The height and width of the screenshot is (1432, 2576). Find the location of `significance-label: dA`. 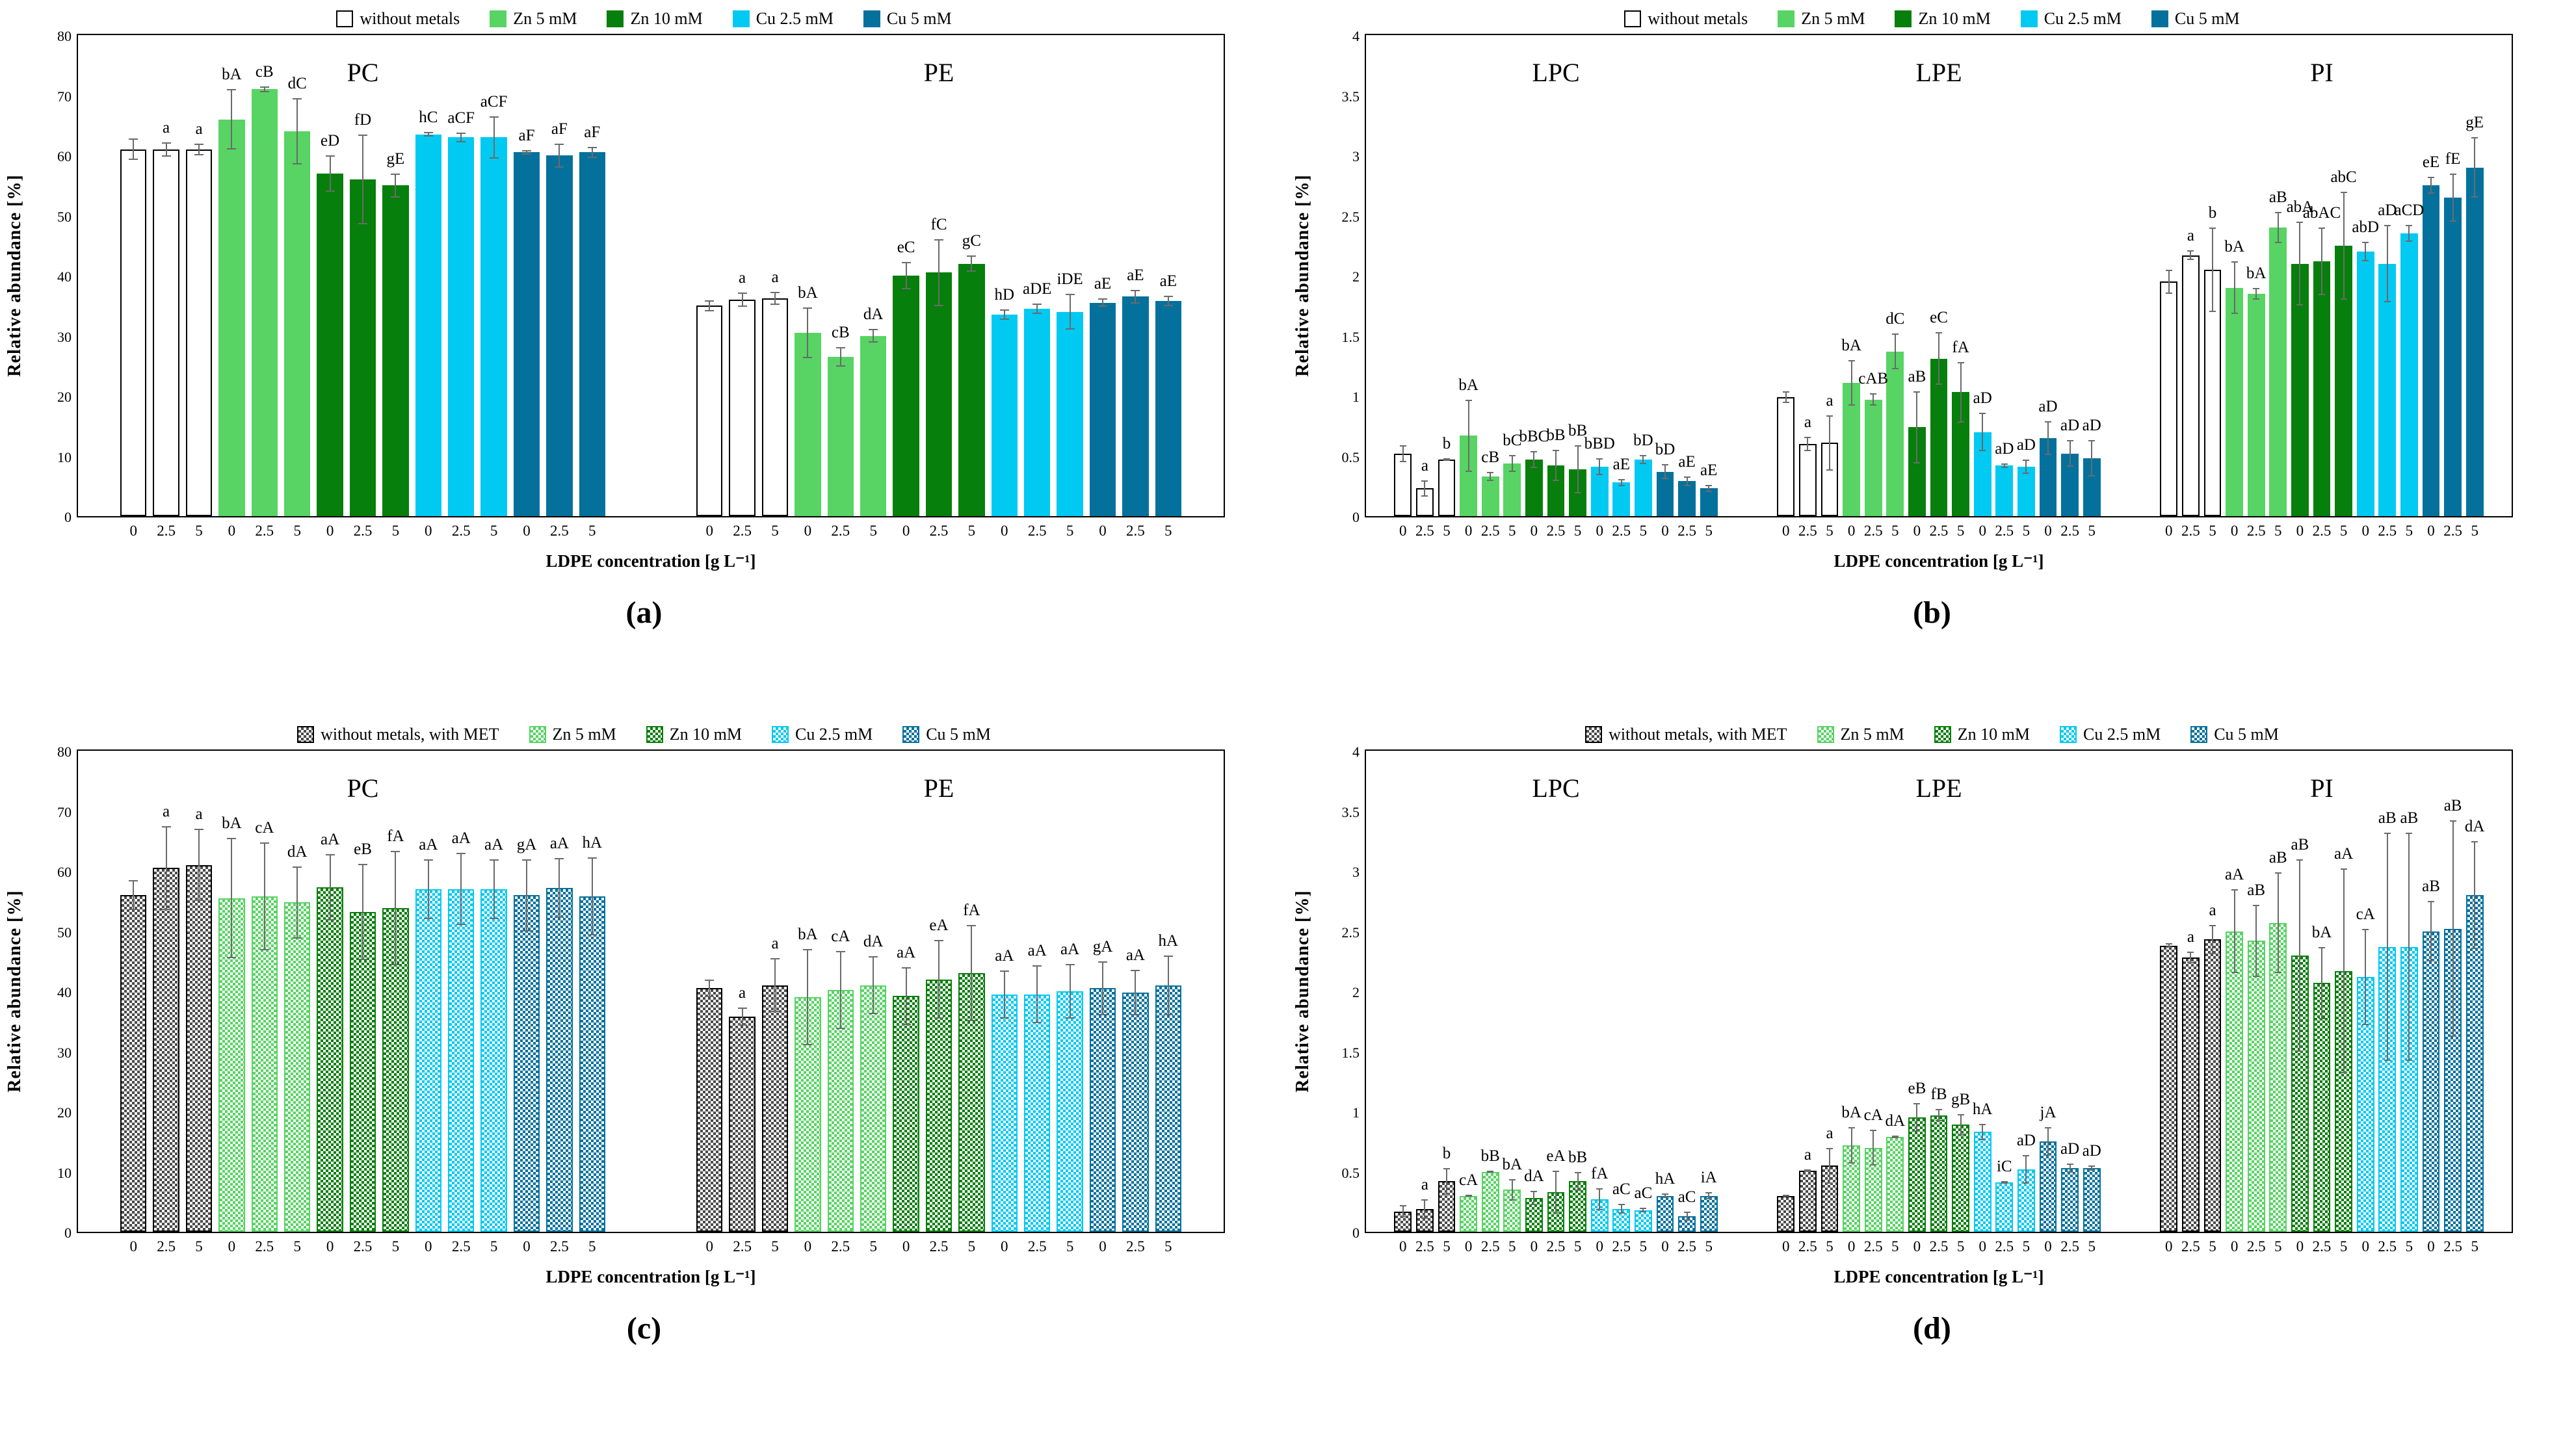

significance-label: dA is located at coordinates (297, 851).